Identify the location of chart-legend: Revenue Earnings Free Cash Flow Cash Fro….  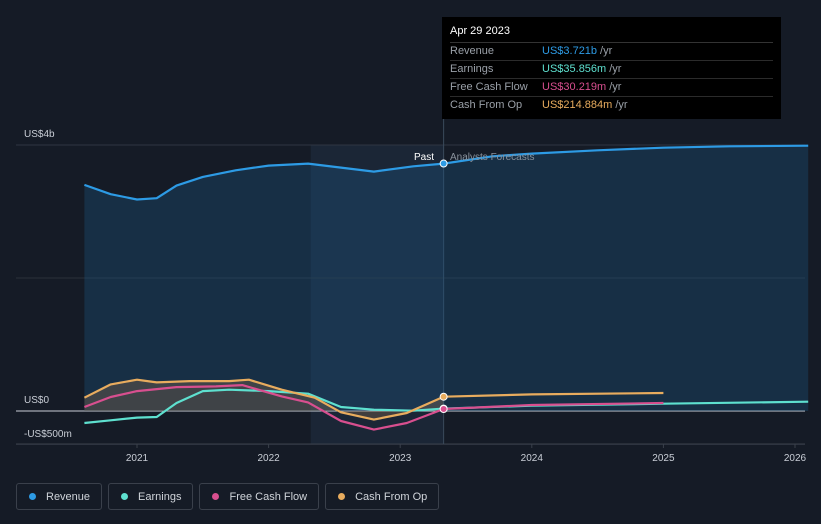
(228, 496).